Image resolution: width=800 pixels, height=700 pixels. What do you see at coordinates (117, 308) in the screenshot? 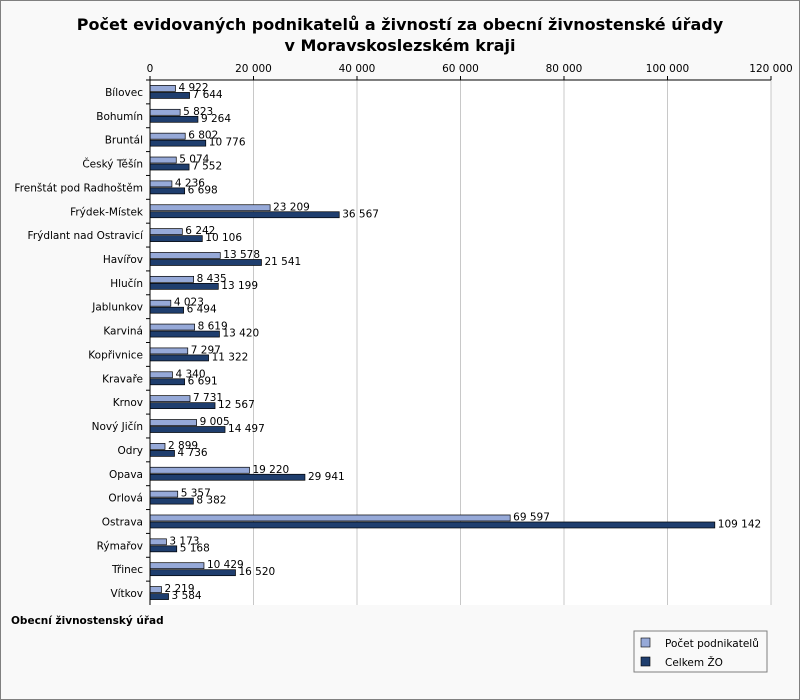
I see `category-label: Jablunkov` at bounding box center [117, 308].